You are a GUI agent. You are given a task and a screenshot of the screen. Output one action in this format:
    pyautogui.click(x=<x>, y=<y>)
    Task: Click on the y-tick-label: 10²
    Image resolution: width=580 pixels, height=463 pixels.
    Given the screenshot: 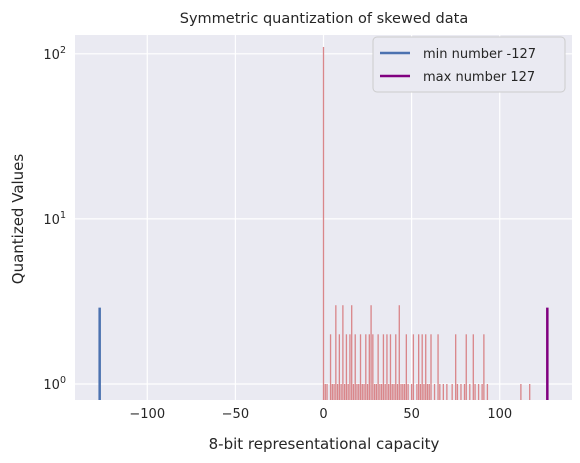 What is the action you would take?
    pyautogui.click(x=54, y=54)
    